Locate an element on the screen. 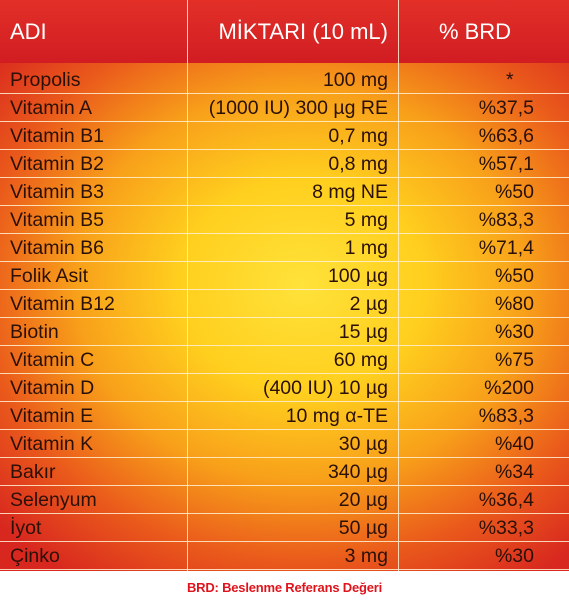 Image resolution: width=569 pixels, height=602 pixels. nutrient-name: Folik Asit is located at coordinates (49, 276).